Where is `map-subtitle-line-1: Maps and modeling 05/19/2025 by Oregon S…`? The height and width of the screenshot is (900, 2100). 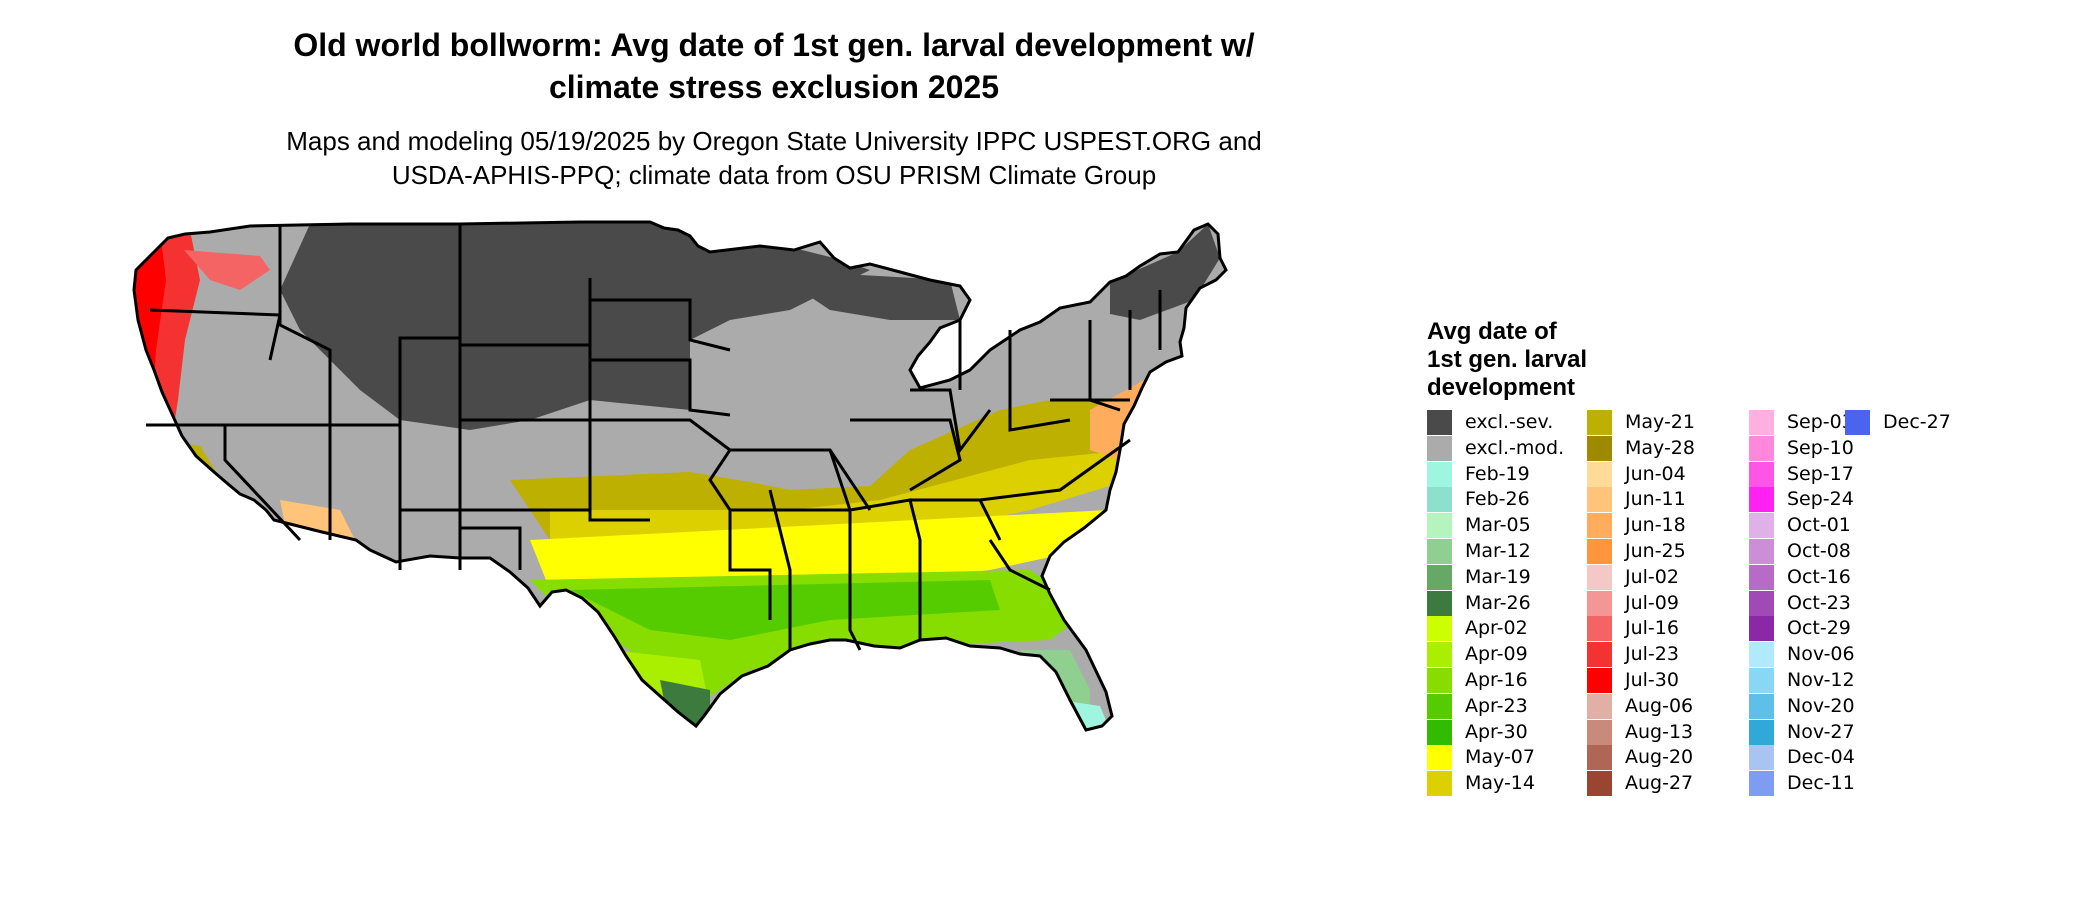
map-subtitle-line-1: Maps and modeling 05/19/2025 by Oregon S… is located at coordinates (774, 141).